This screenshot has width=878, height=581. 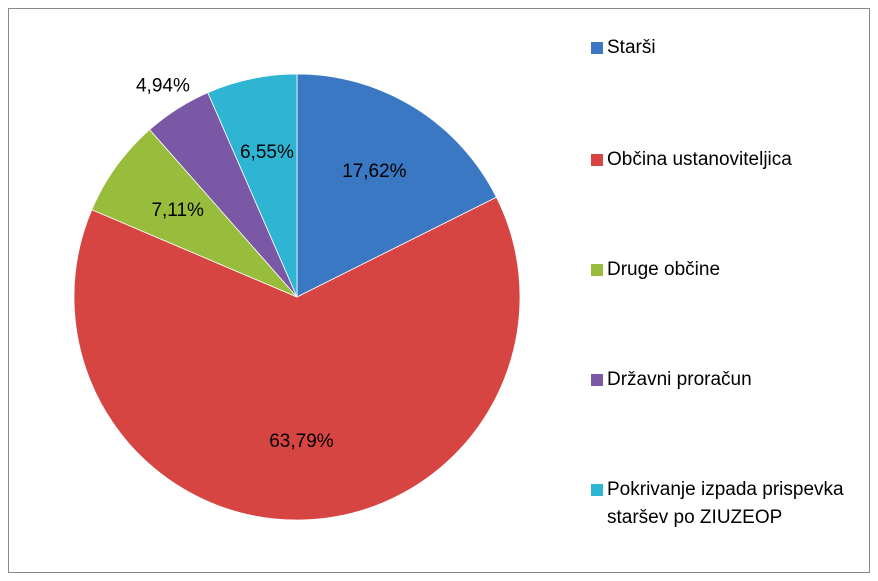 I want to click on data-label: 63,79%, so click(x=301, y=441).